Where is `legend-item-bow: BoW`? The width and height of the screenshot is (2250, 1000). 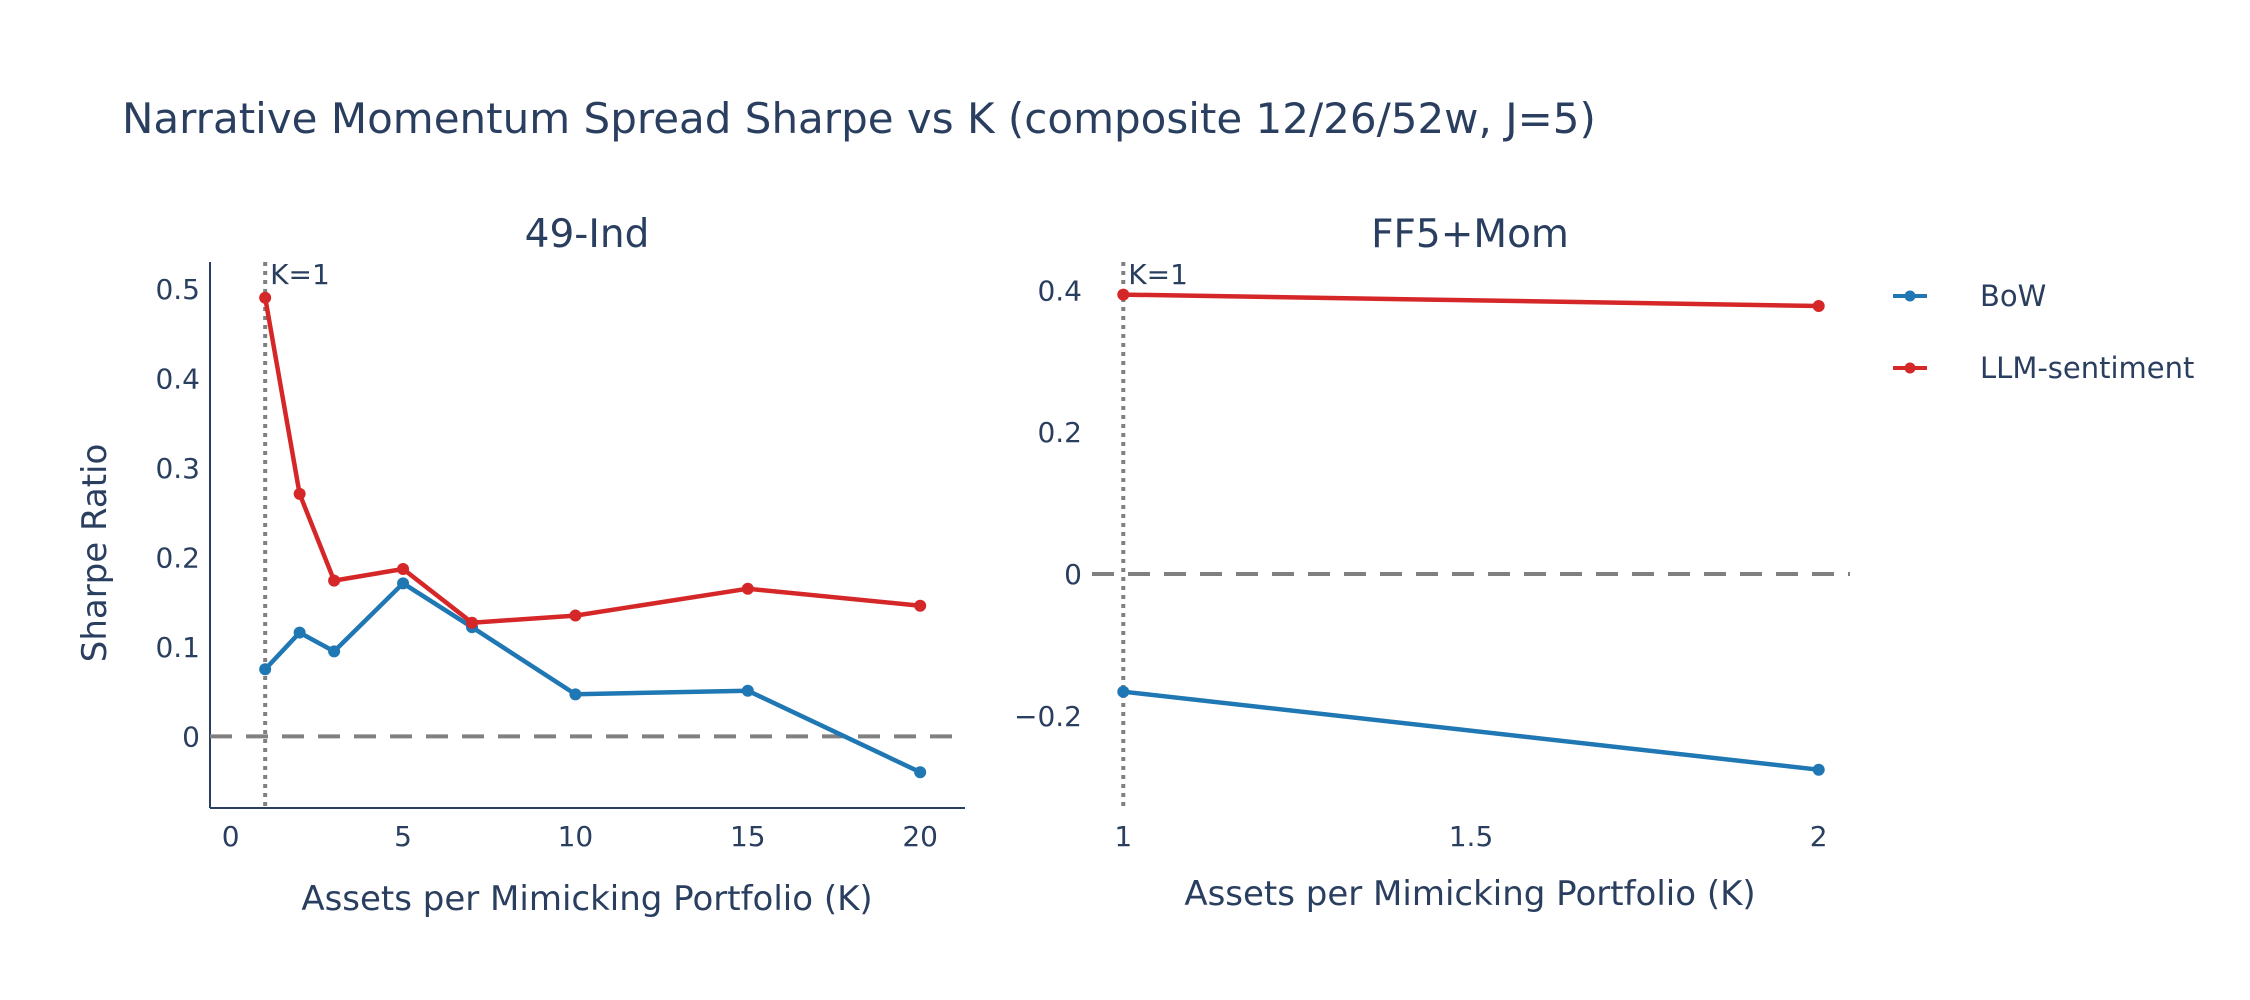
legend-item-bow: BoW is located at coordinates (1969, 296).